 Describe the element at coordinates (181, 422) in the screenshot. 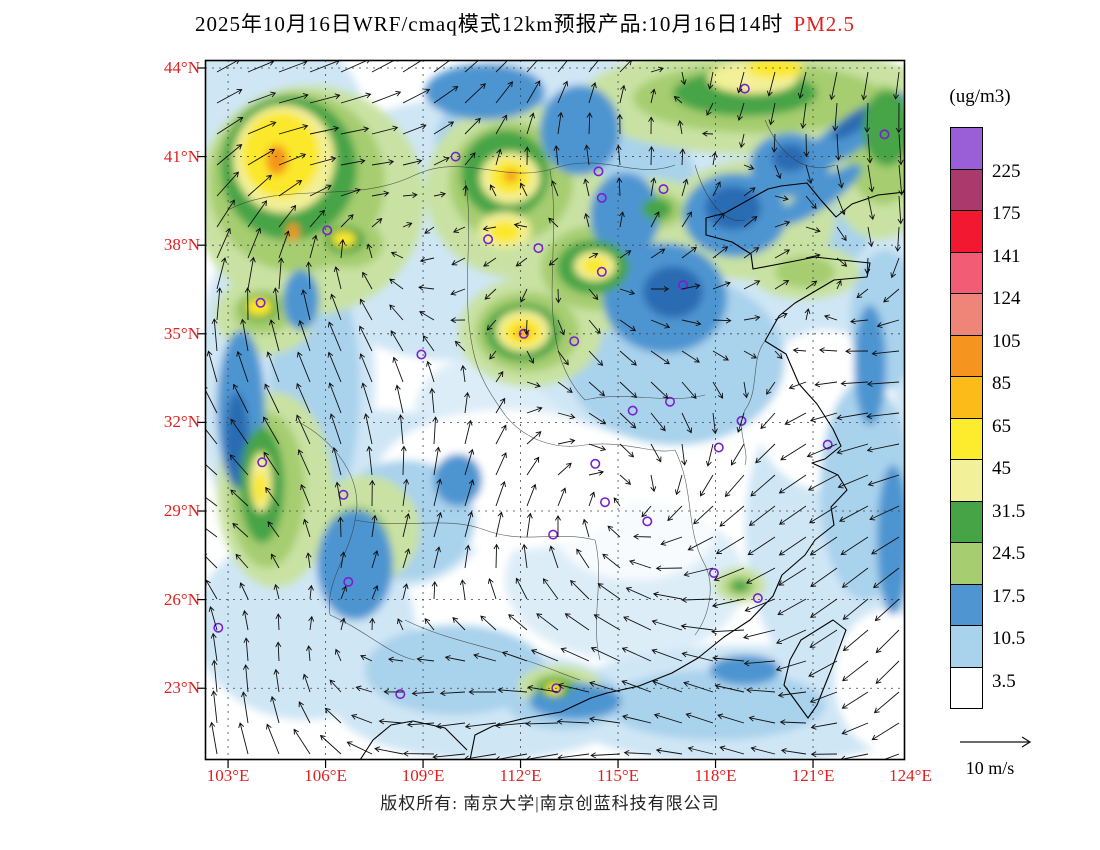

I see `lat-tick-label: 32°N` at that location.